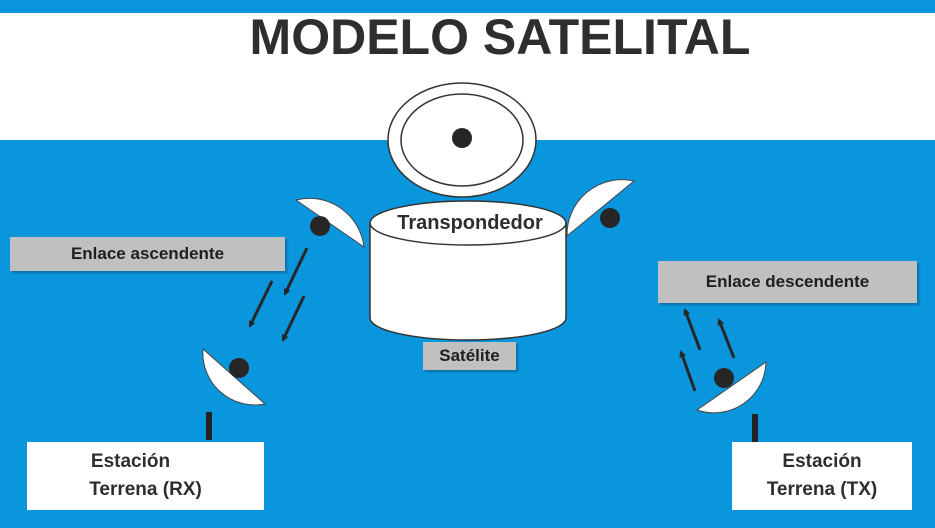  What do you see at coordinates (500, 37) in the screenshot?
I see `page-title: MODELO SATELITAL` at bounding box center [500, 37].